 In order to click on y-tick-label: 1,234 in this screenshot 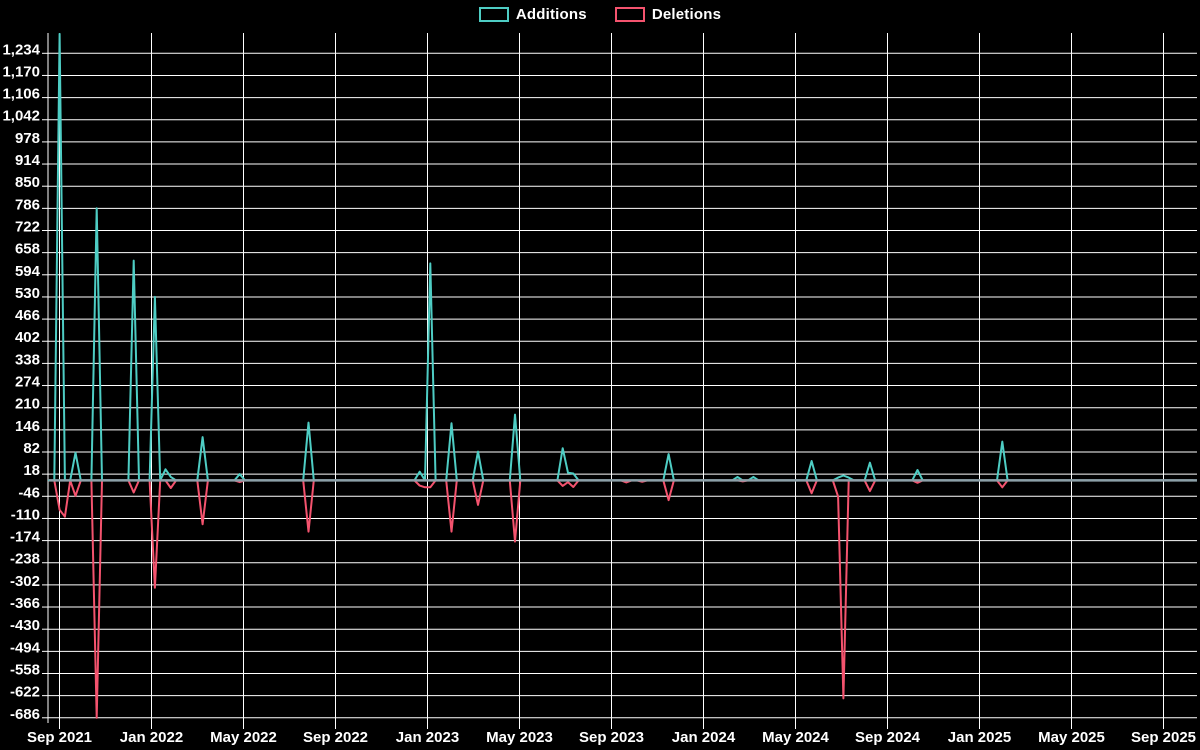, I will do `click(21, 49)`.